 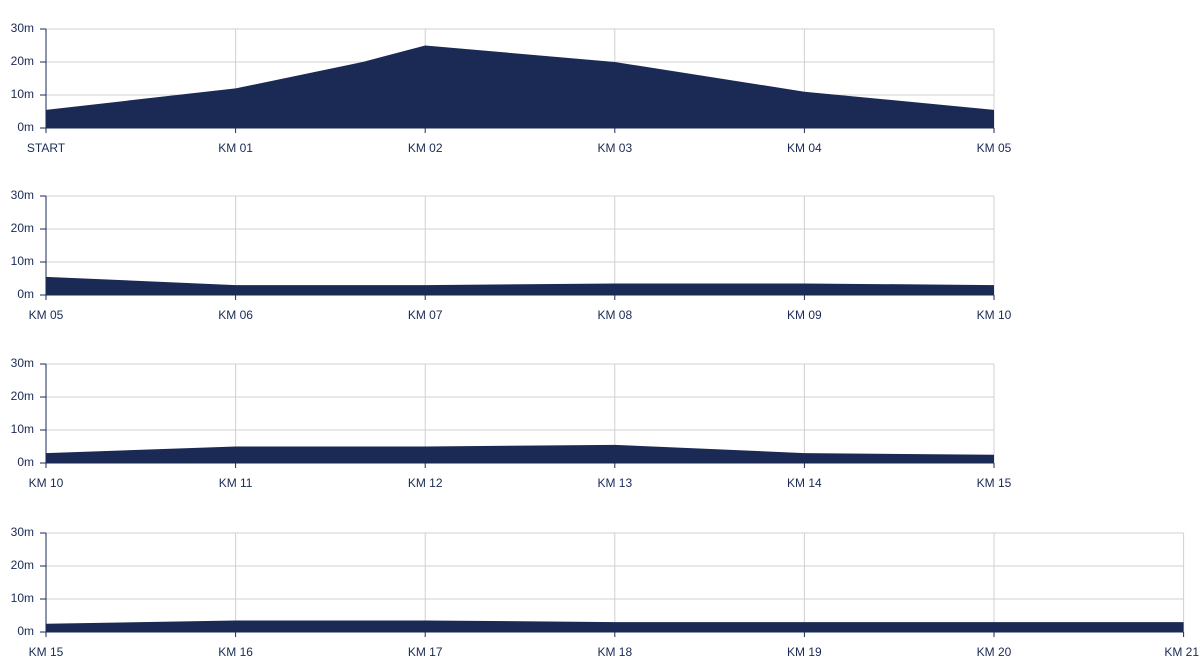 I want to click on x-tick-label: KM 21, so click(x=1181, y=652).